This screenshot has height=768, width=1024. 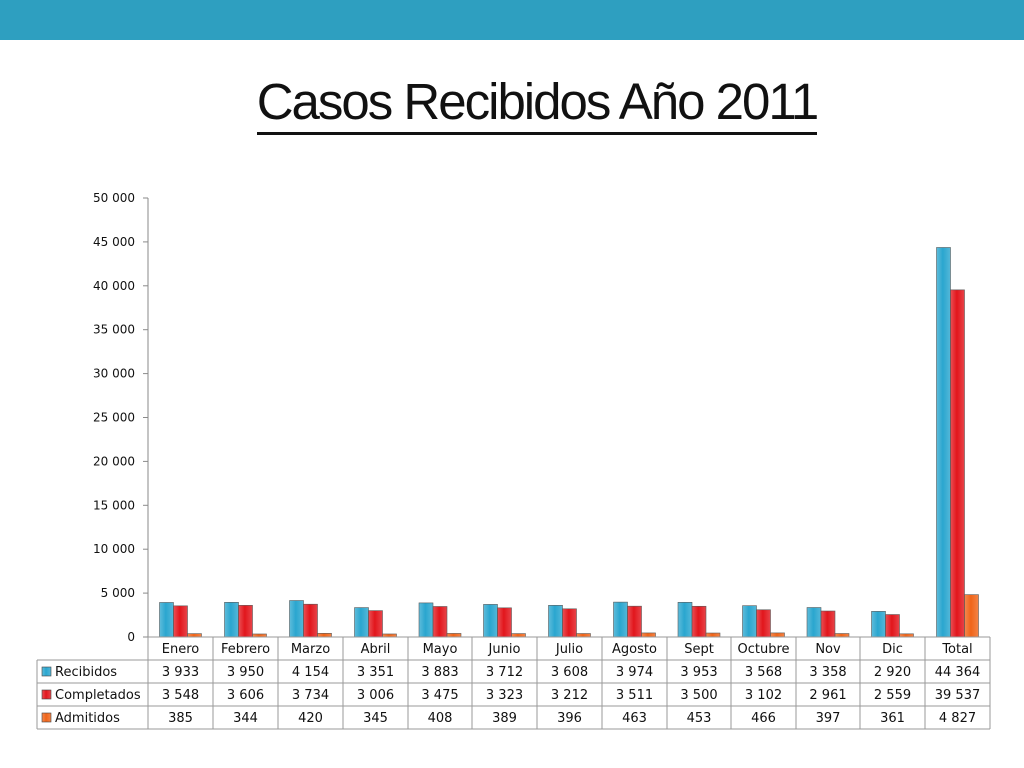 I want to click on data-label-recibidos: 3 712, so click(x=504, y=672).